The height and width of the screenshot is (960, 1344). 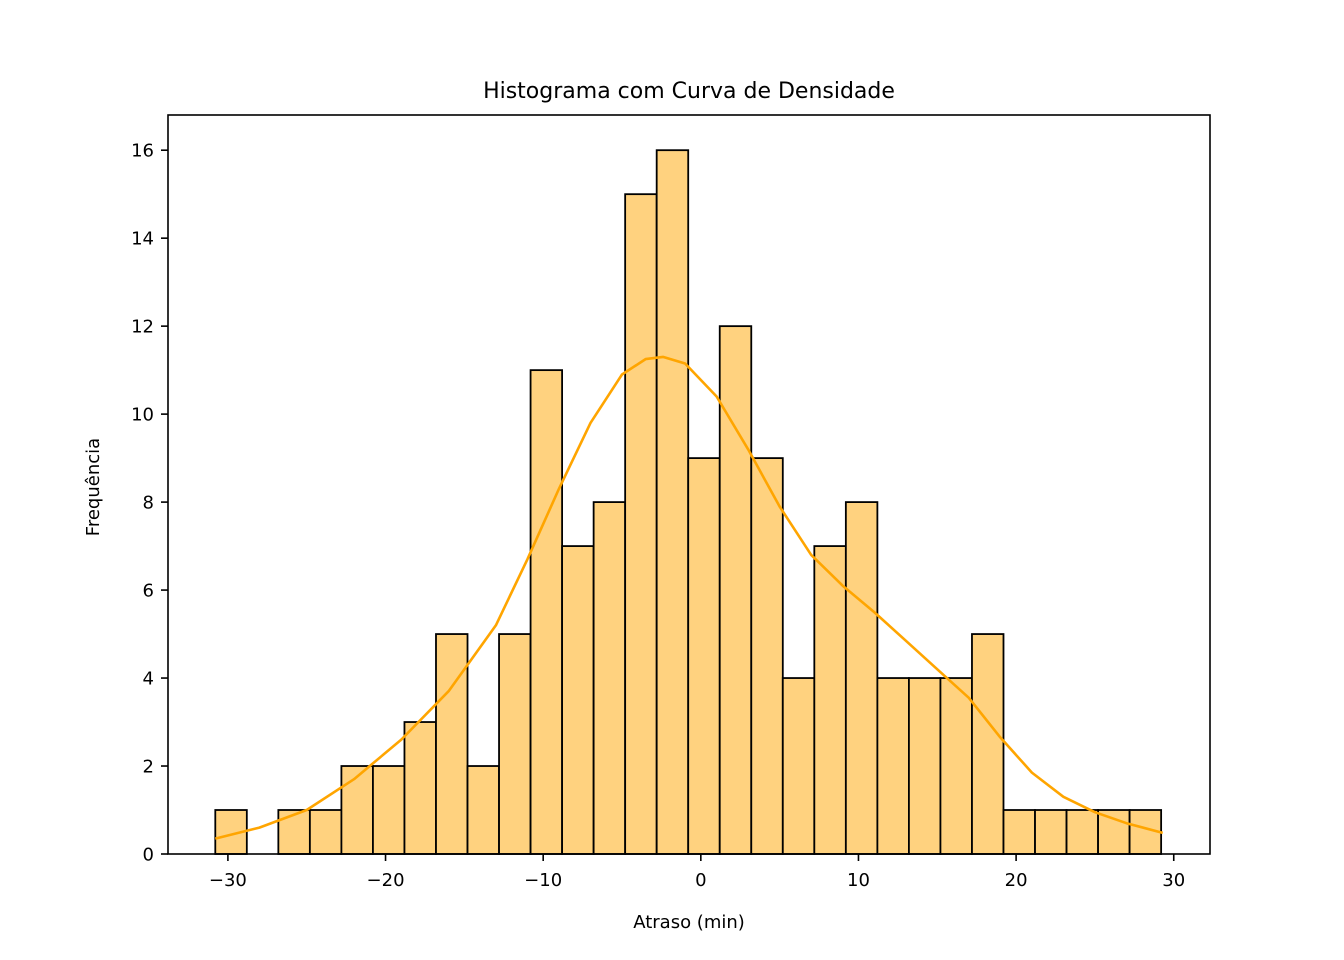 What do you see at coordinates (228, 880) in the screenshot?
I see `x-tick-label: −30` at bounding box center [228, 880].